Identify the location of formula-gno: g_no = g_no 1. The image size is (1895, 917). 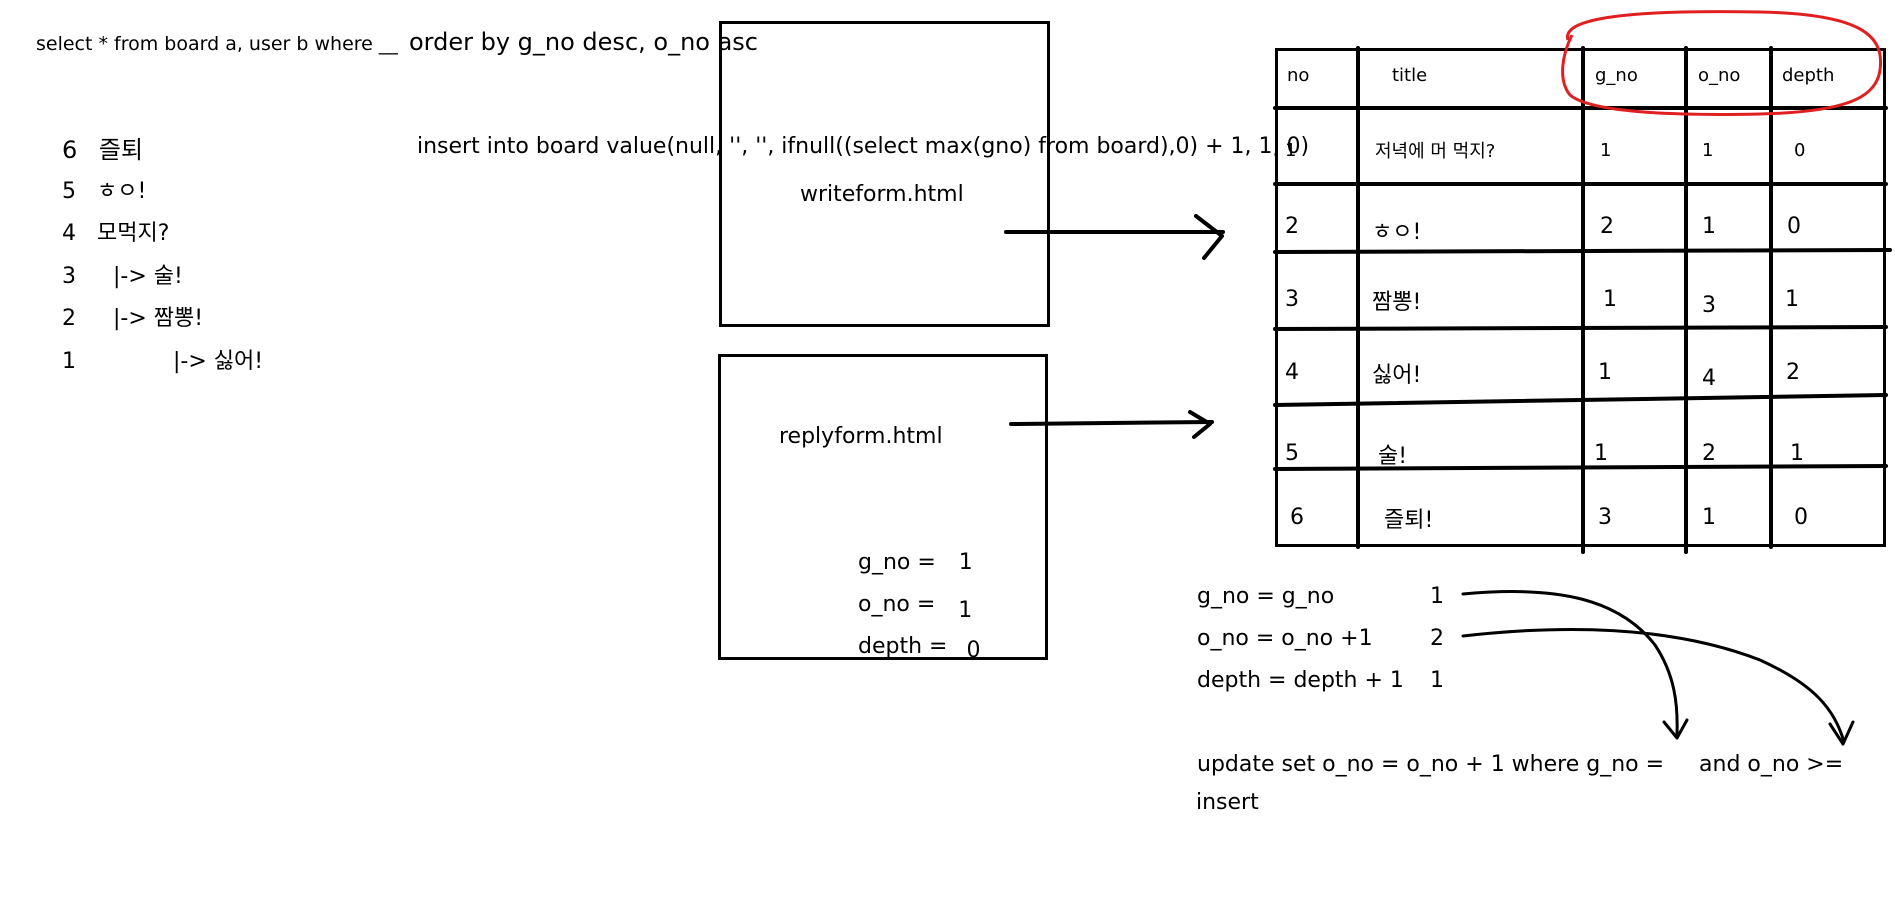
(1320, 596).